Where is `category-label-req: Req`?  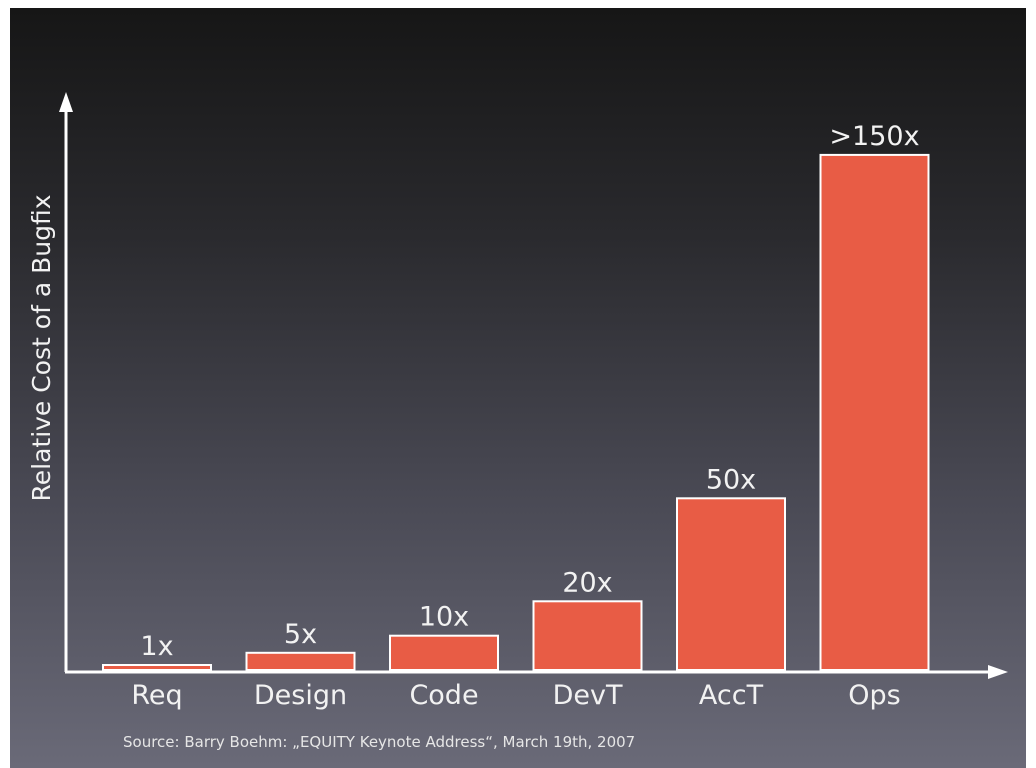
category-label-req: Req is located at coordinates (156, 695).